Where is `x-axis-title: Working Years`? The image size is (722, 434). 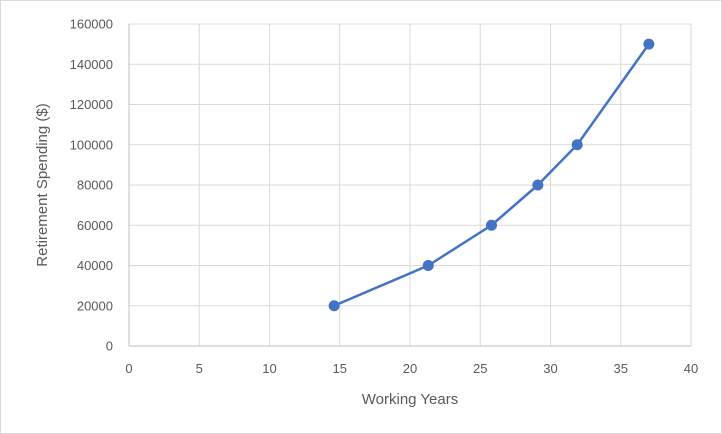 x-axis-title: Working Years is located at coordinates (410, 399).